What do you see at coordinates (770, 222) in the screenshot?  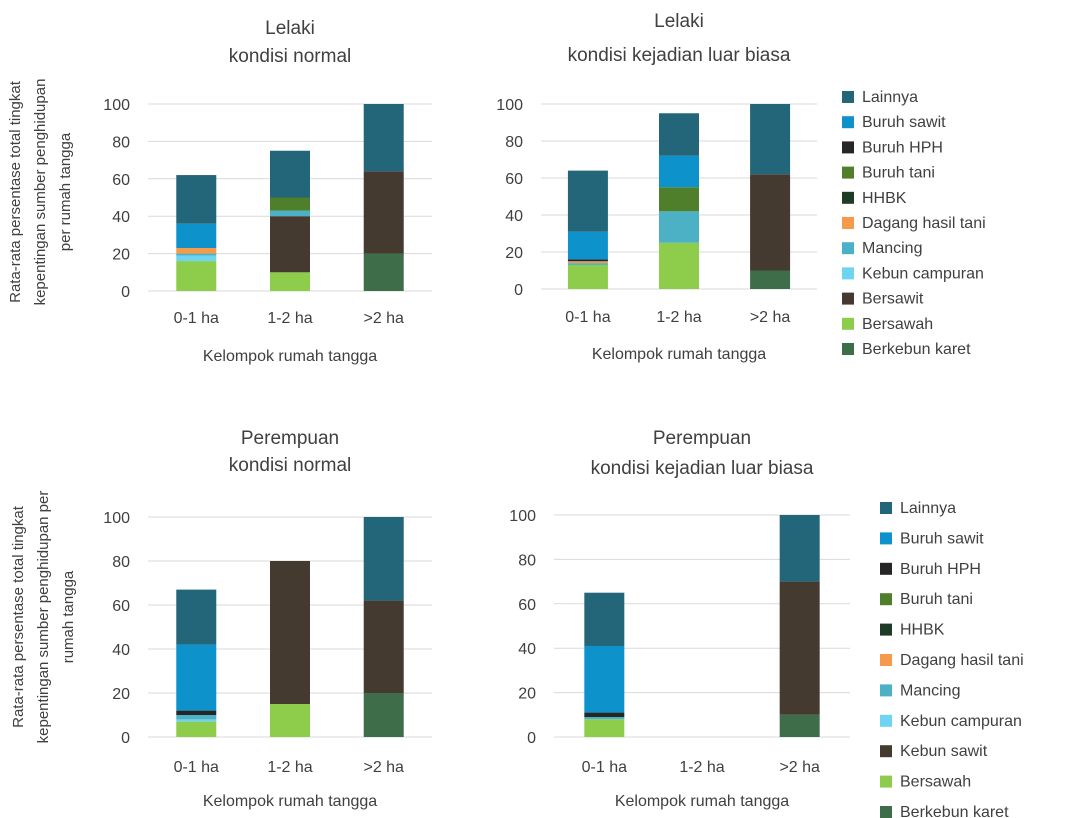 I see `bar-segment-bersawit` at bounding box center [770, 222].